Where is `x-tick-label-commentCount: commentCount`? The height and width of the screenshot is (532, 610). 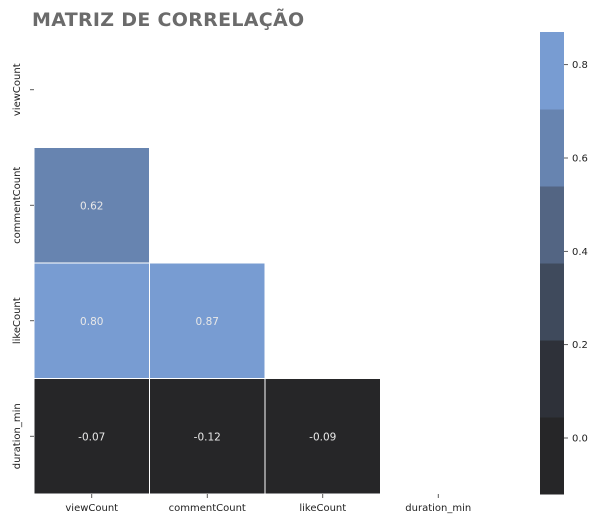 x-tick-label-commentCount: commentCount is located at coordinates (207, 508).